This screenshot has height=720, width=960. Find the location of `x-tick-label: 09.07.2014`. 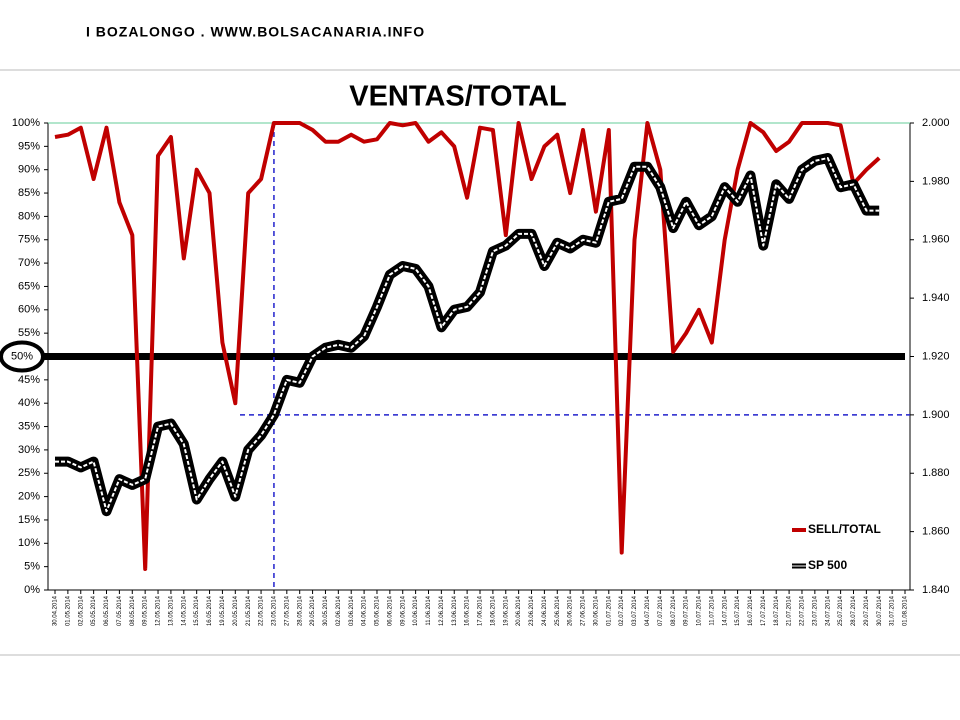

x-tick-label: 09.07.2014 is located at coordinates (687, 610).